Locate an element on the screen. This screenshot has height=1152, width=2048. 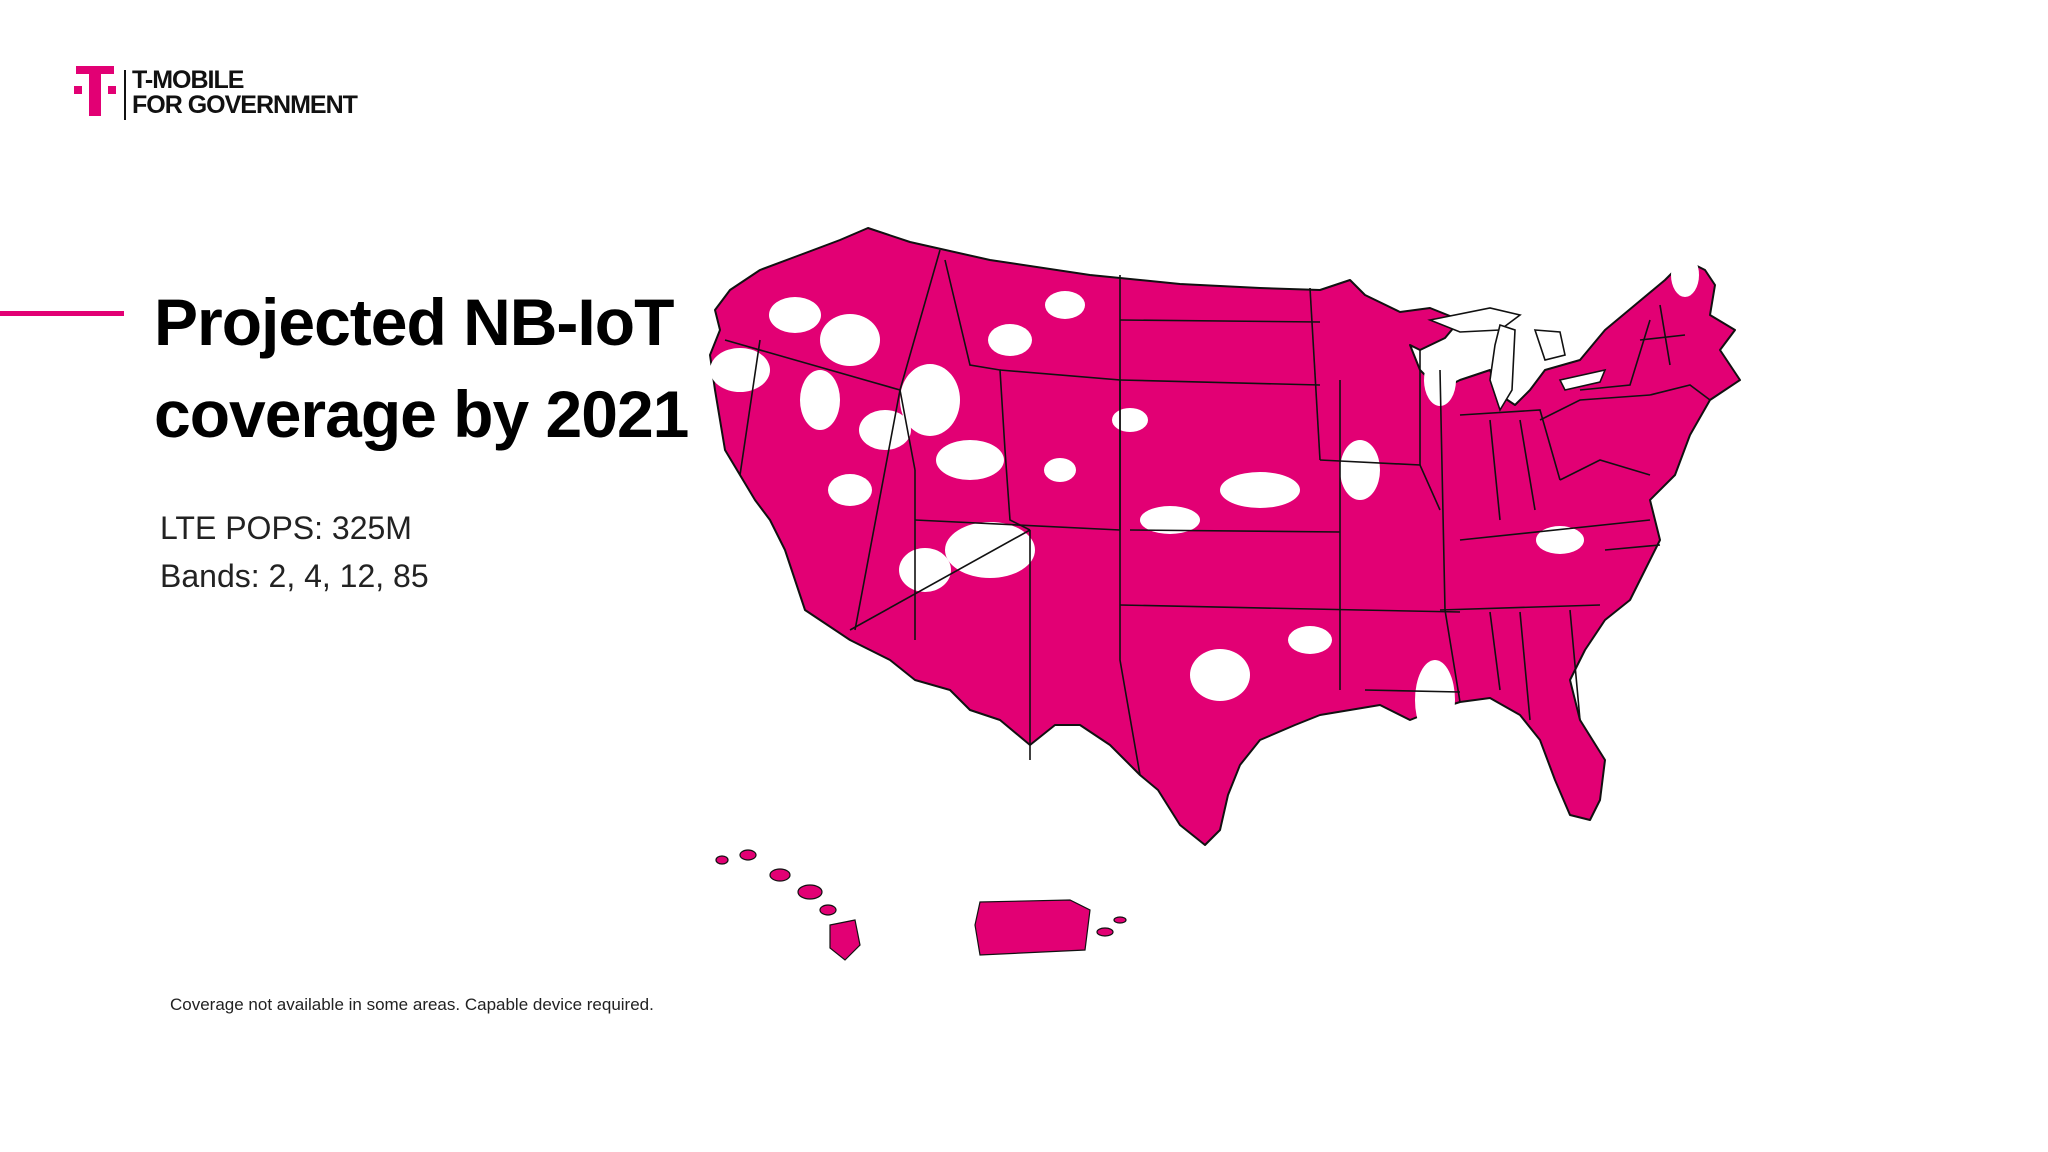
logo-divider is located at coordinates (125, 95).